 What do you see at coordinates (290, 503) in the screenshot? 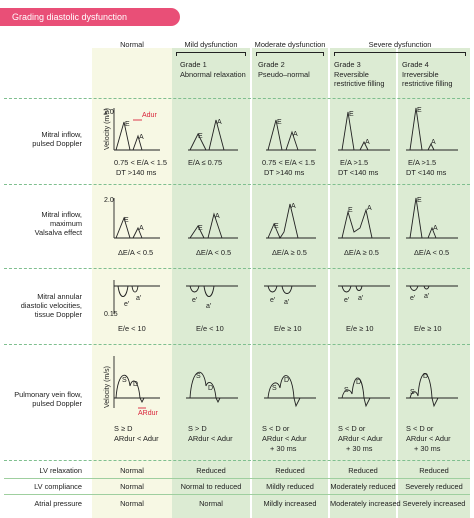
I see `summary-cell: Mildly increased` at bounding box center [290, 503].